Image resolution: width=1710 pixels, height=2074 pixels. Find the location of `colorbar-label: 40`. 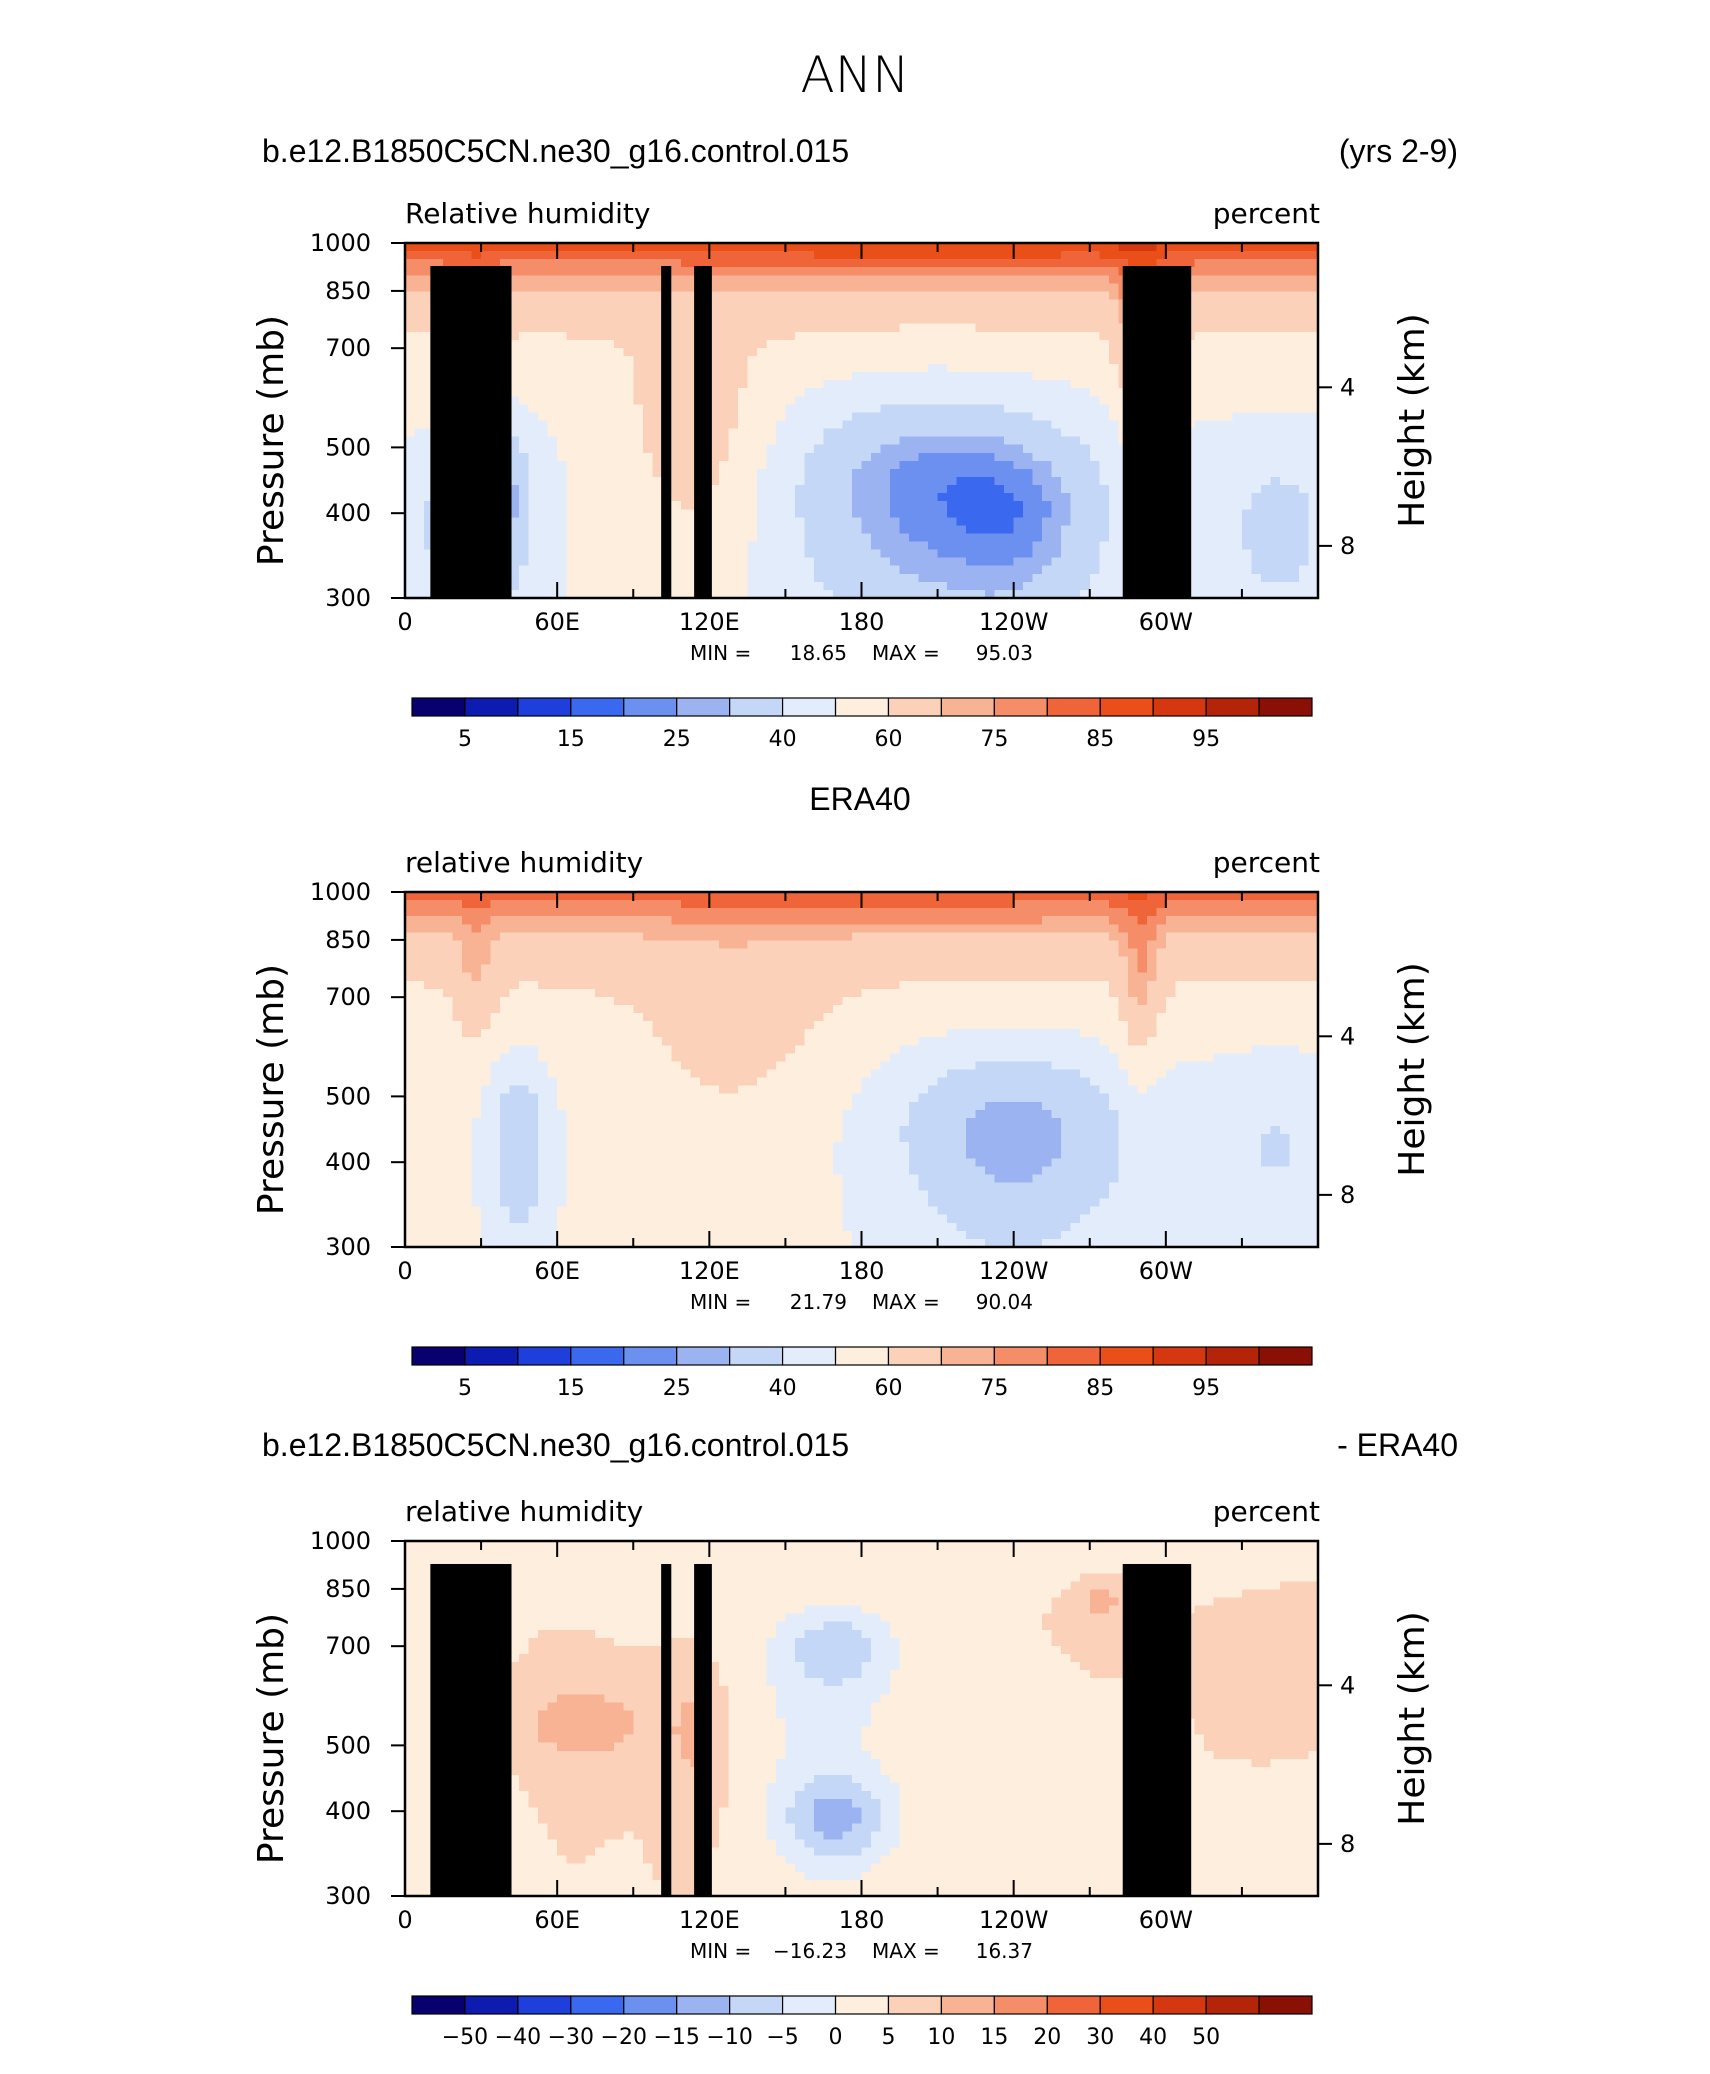

colorbar-label: 40 is located at coordinates (783, 739).